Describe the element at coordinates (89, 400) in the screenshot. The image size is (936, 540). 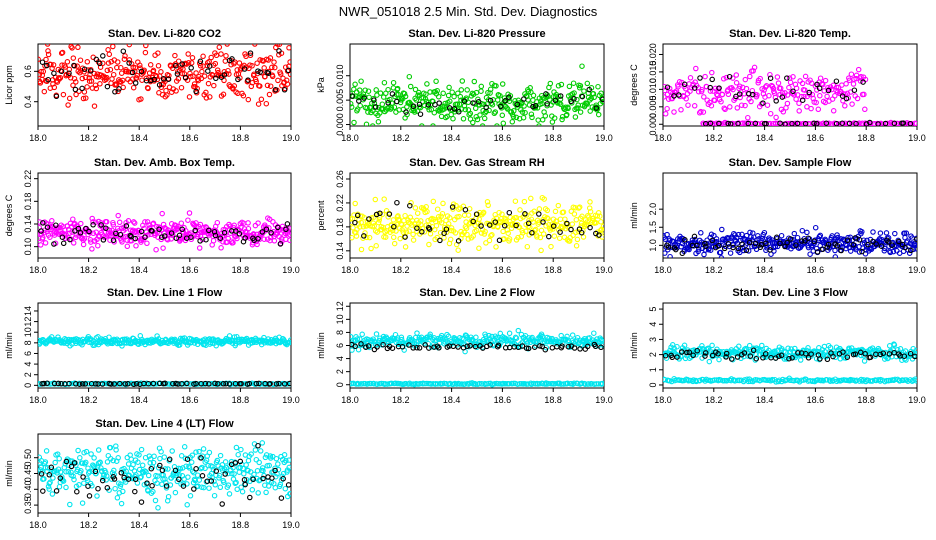
I see `x-tick-label: 18.2` at that location.